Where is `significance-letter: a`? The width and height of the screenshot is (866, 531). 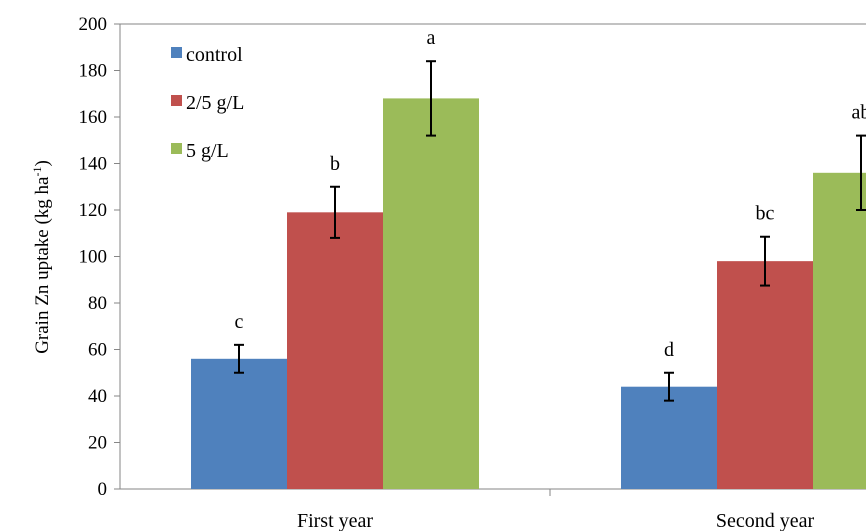 significance-letter: a is located at coordinates (431, 38).